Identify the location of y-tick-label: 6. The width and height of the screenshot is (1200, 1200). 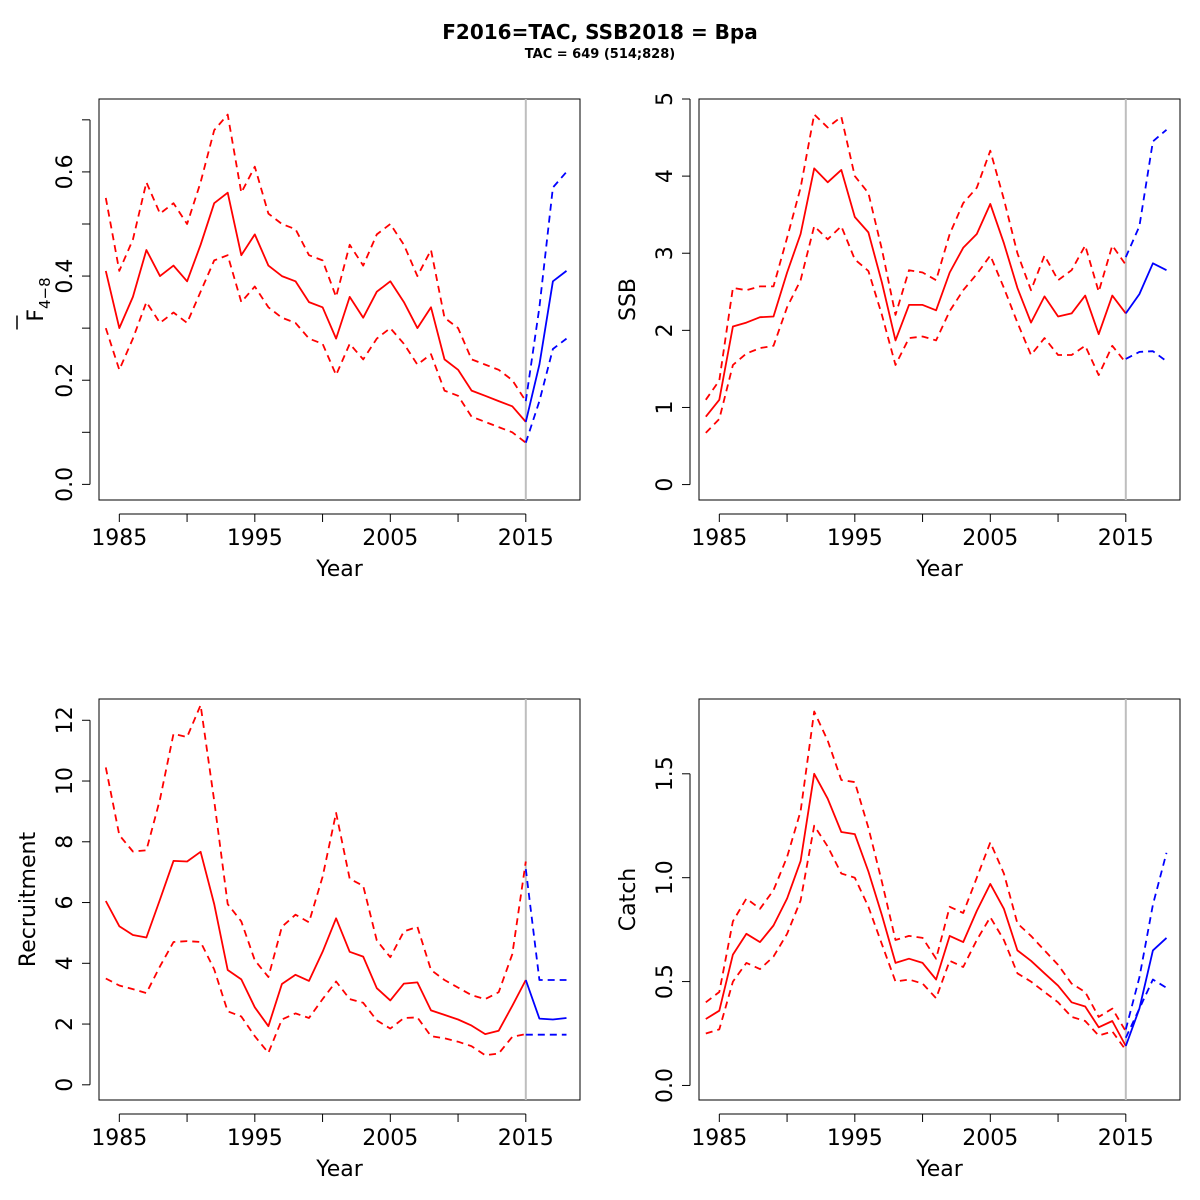
(65, 903).